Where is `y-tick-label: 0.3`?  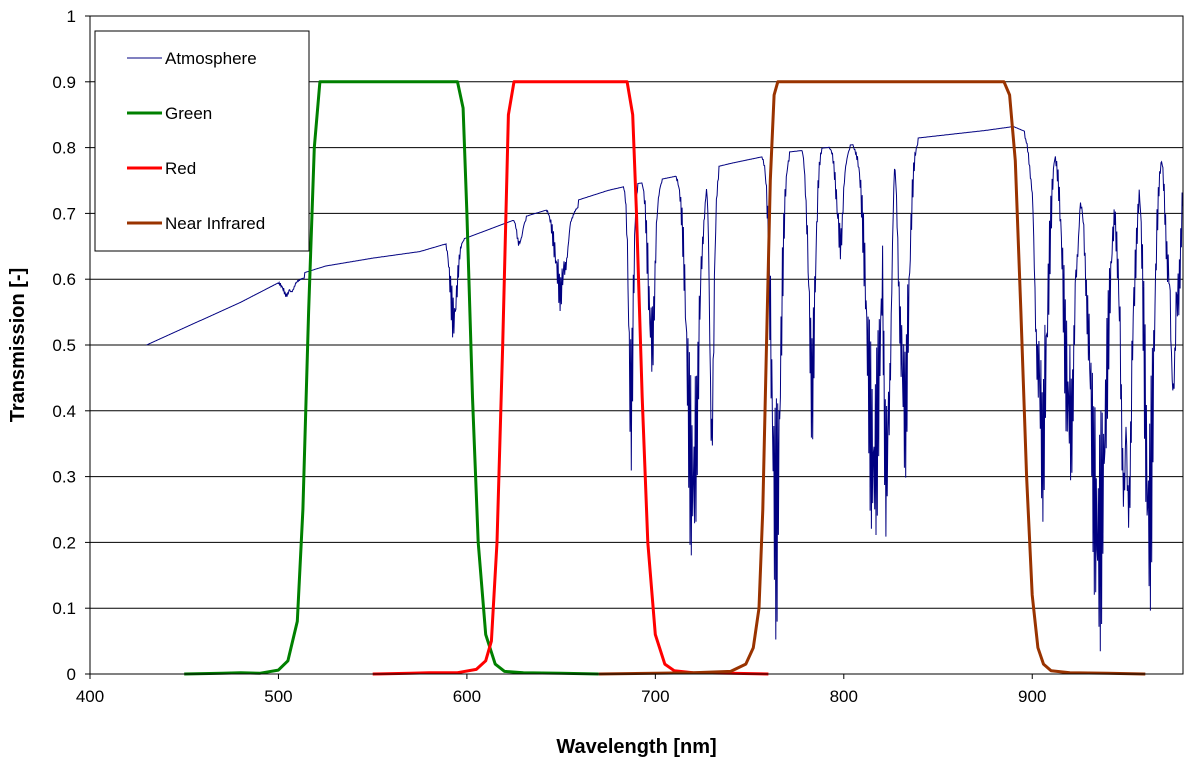 y-tick-label: 0.3 is located at coordinates (64, 477).